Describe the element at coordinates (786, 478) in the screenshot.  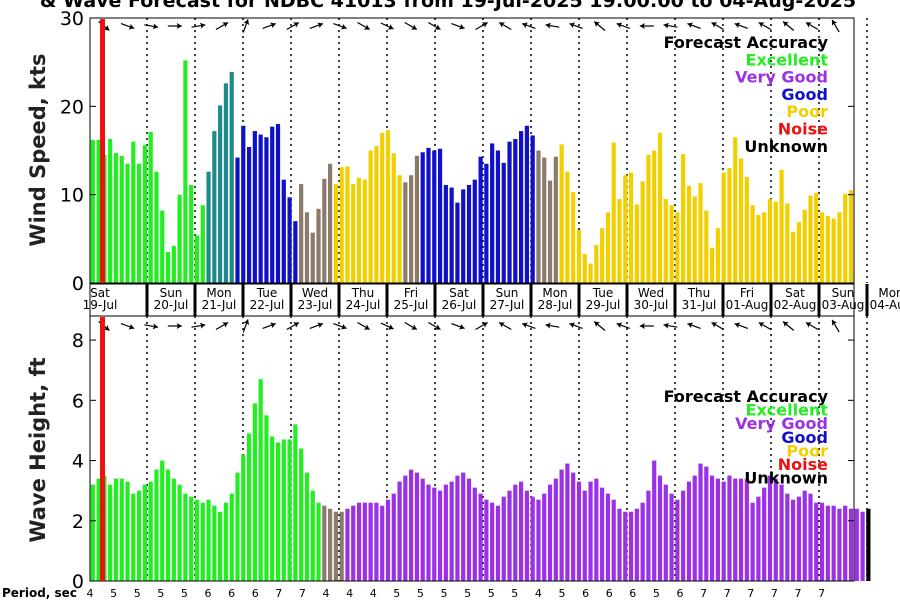
I see `legend-item: Unknown` at that location.